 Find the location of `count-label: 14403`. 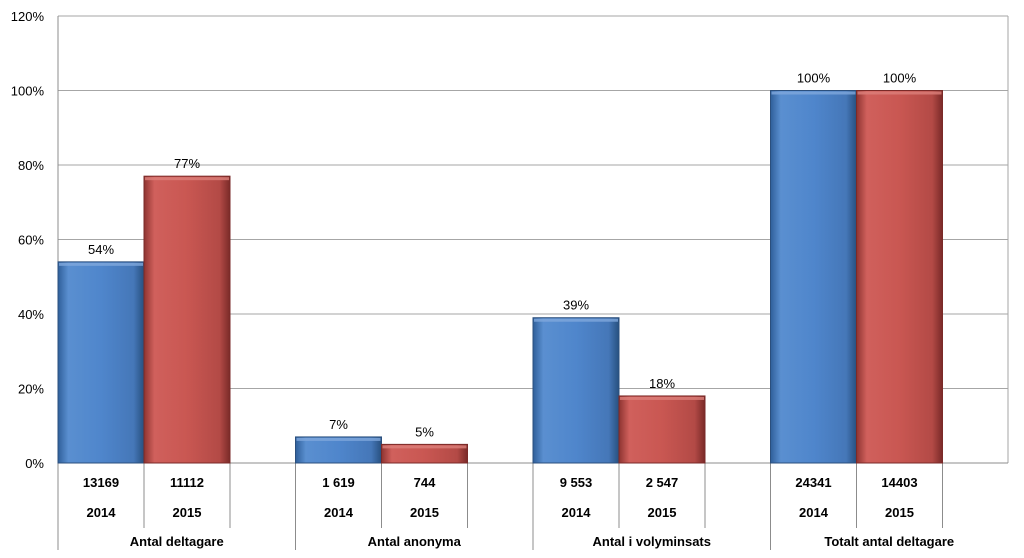

count-label: 14403 is located at coordinates (899, 482).